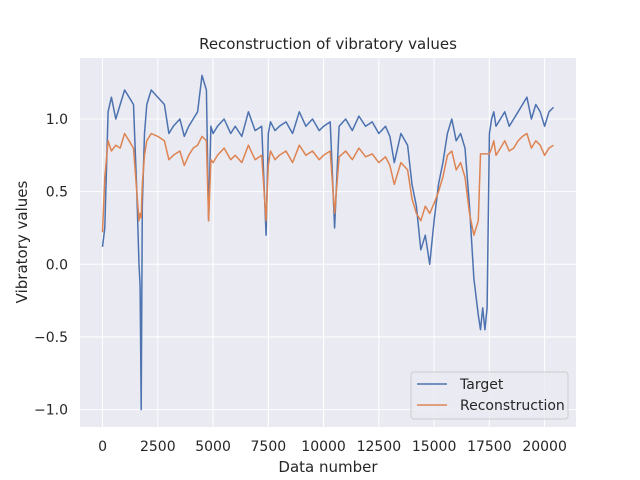 The image size is (640, 480). What do you see at coordinates (158, 447) in the screenshot?
I see `x-tick-label: 2500` at bounding box center [158, 447].